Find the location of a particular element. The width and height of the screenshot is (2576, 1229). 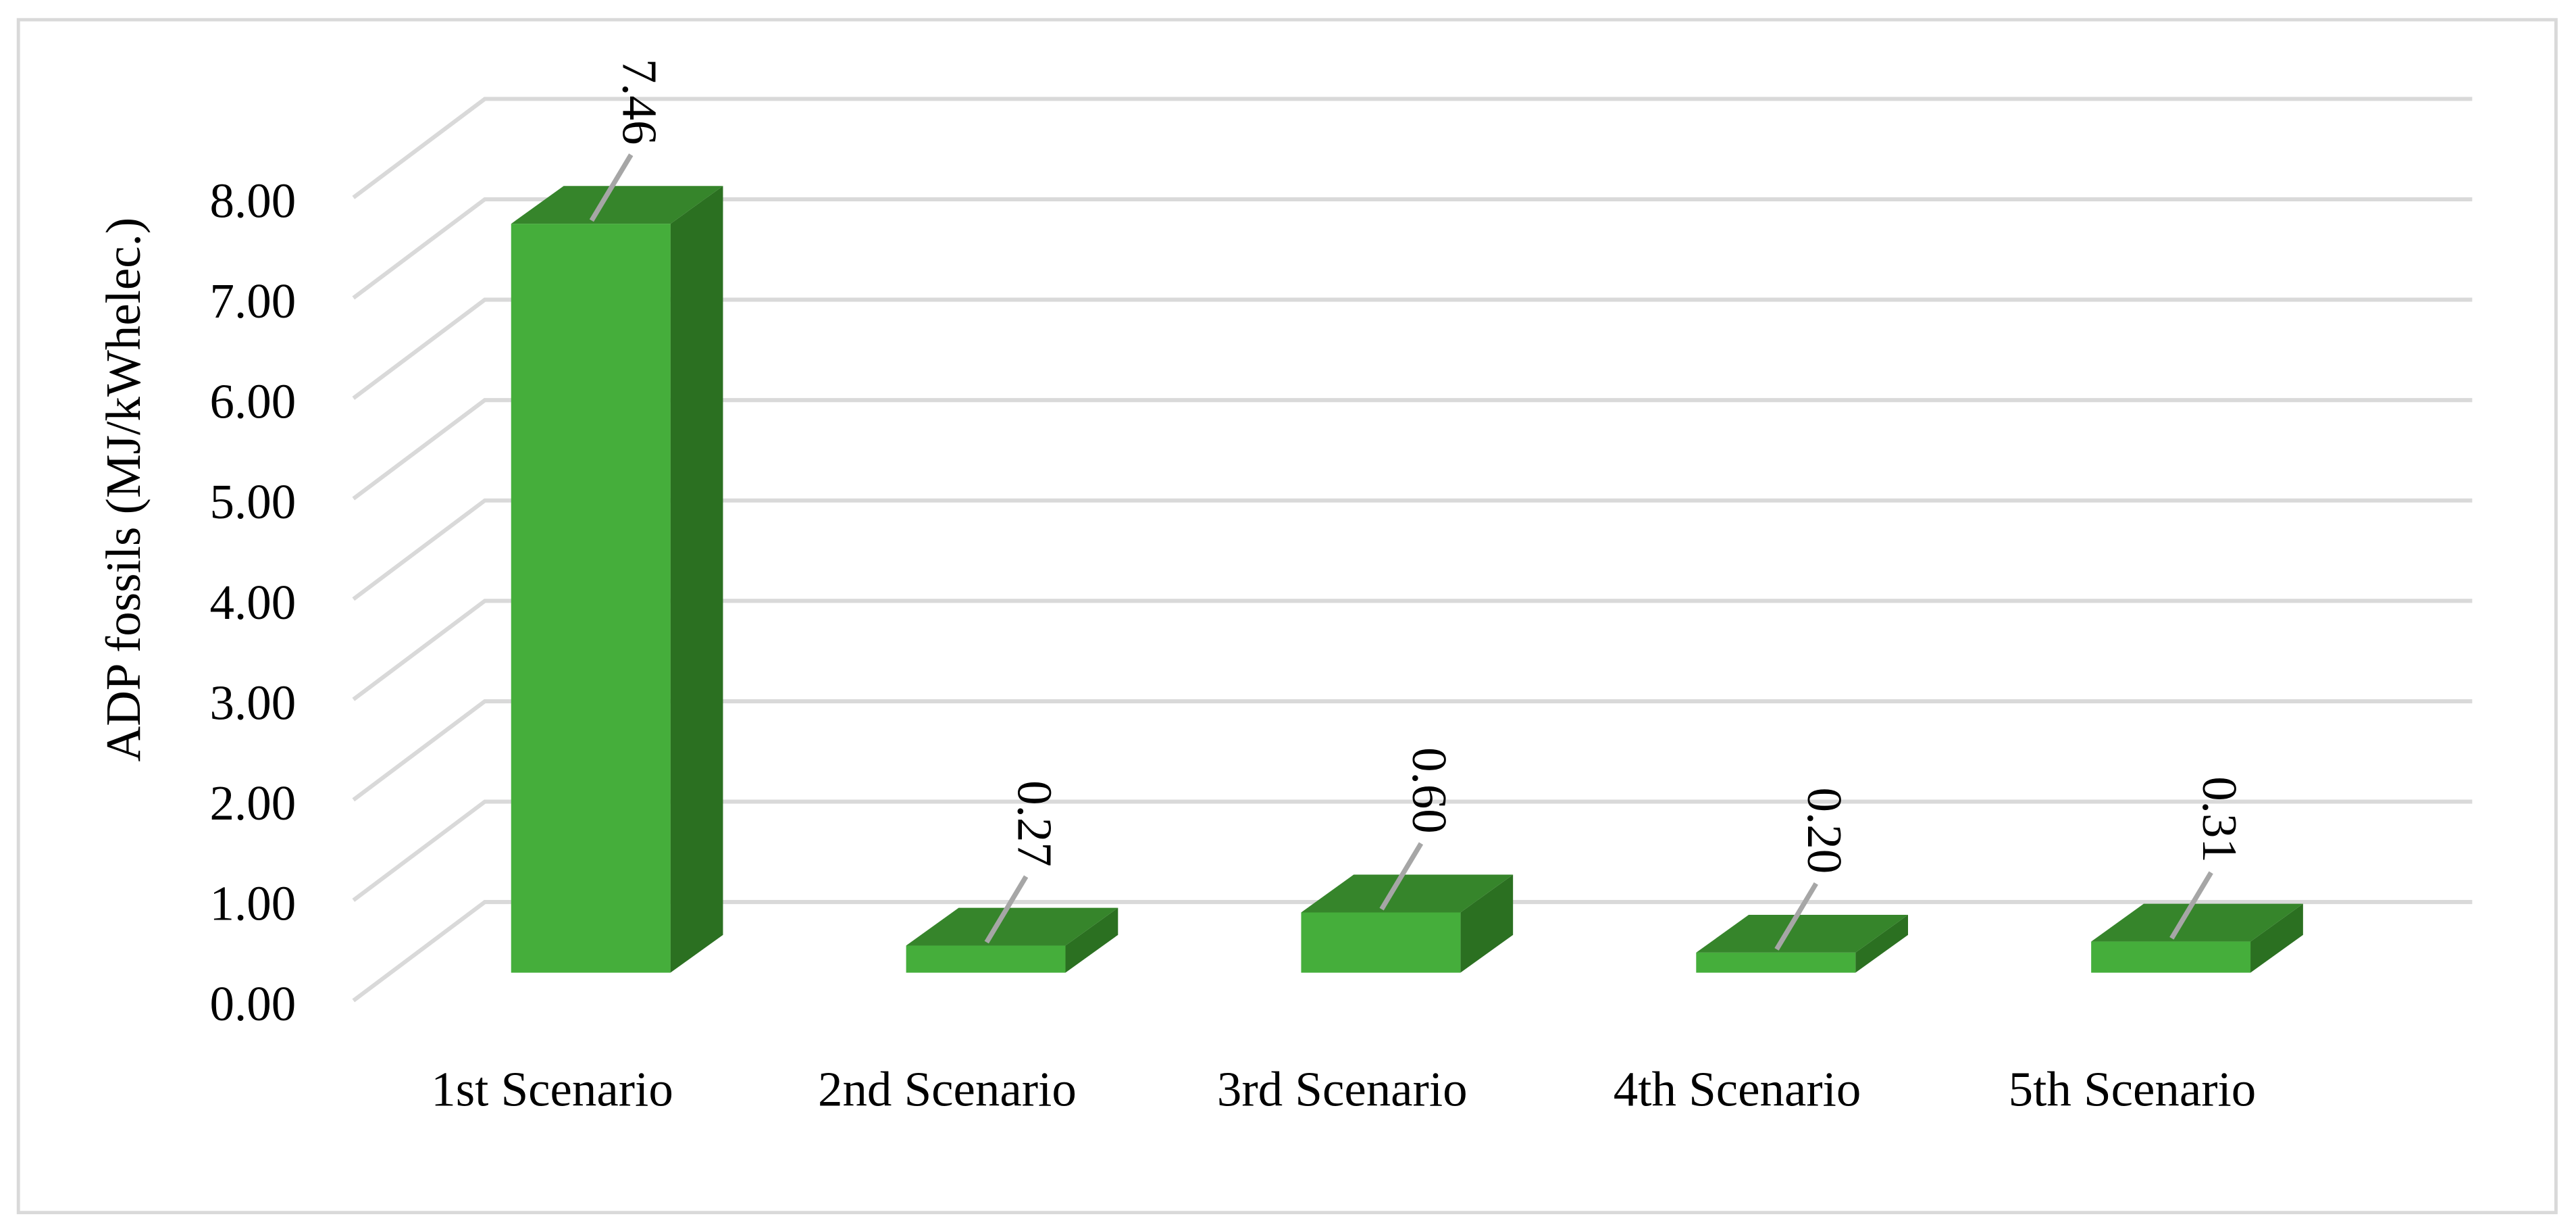

y-tick-label: 5.00 is located at coordinates (253, 501).